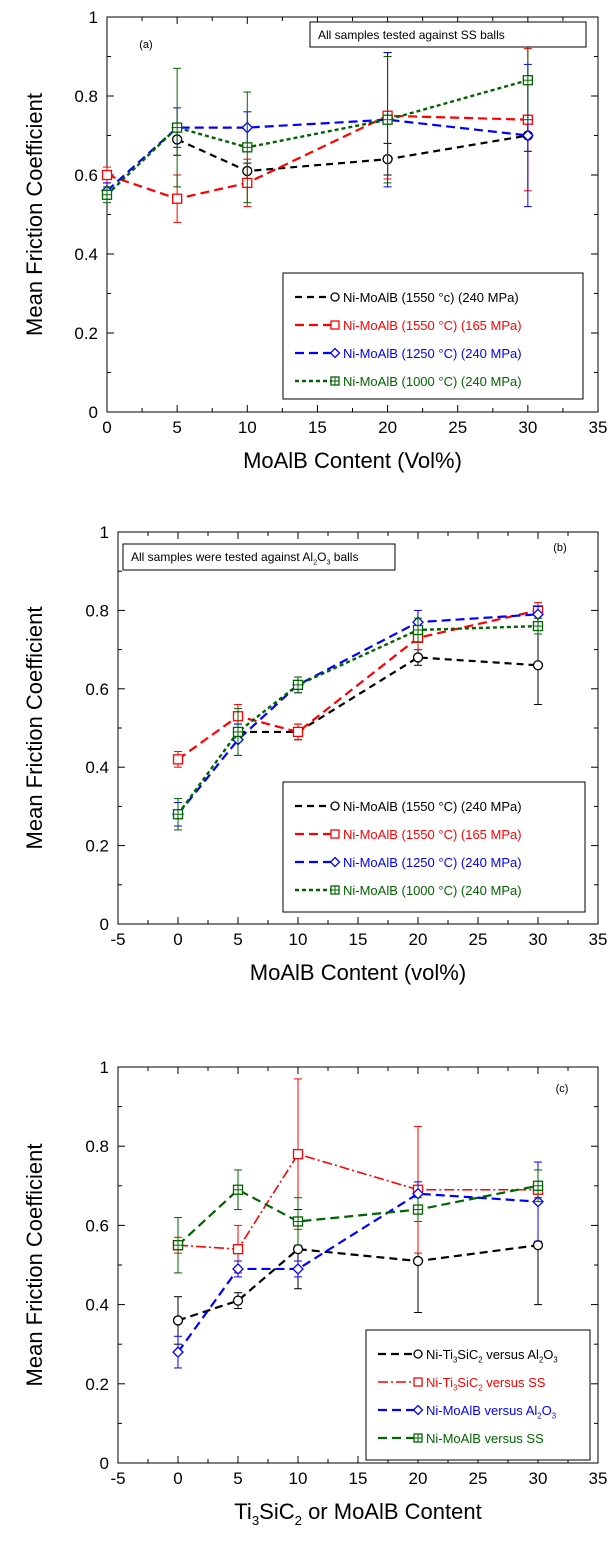 This screenshot has width=614, height=1557. Describe the element at coordinates (145, 45) in the screenshot. I see `panel-label: (a)` at that location.